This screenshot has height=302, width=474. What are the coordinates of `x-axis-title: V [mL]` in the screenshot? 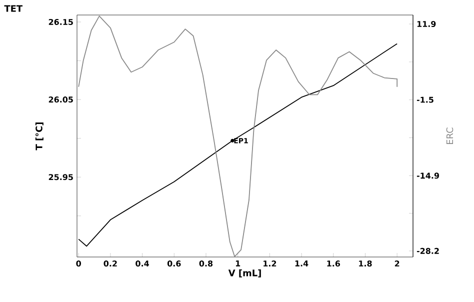 It's located at (244, 273).